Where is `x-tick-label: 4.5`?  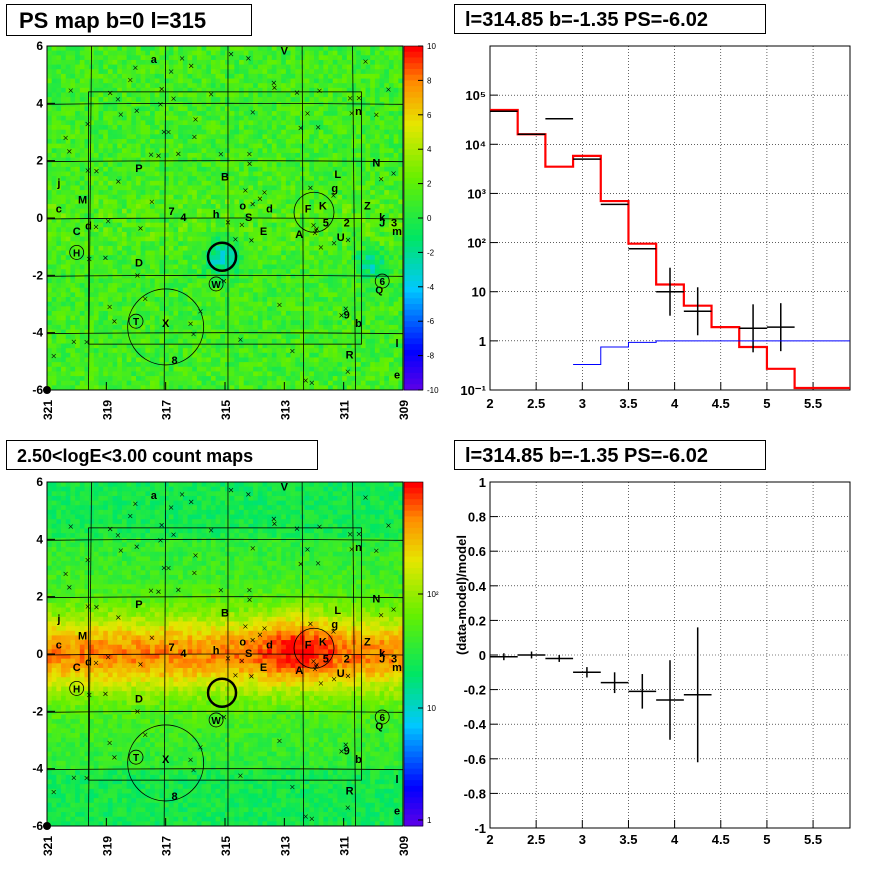
x-tick-label: 4.5 is located at coordinates (721, 839).